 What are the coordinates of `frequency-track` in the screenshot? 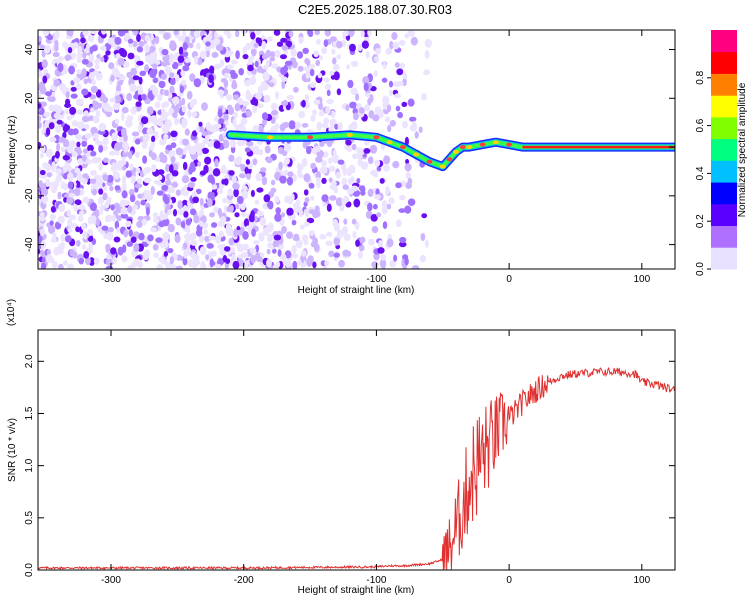 It's located at (450, 151).